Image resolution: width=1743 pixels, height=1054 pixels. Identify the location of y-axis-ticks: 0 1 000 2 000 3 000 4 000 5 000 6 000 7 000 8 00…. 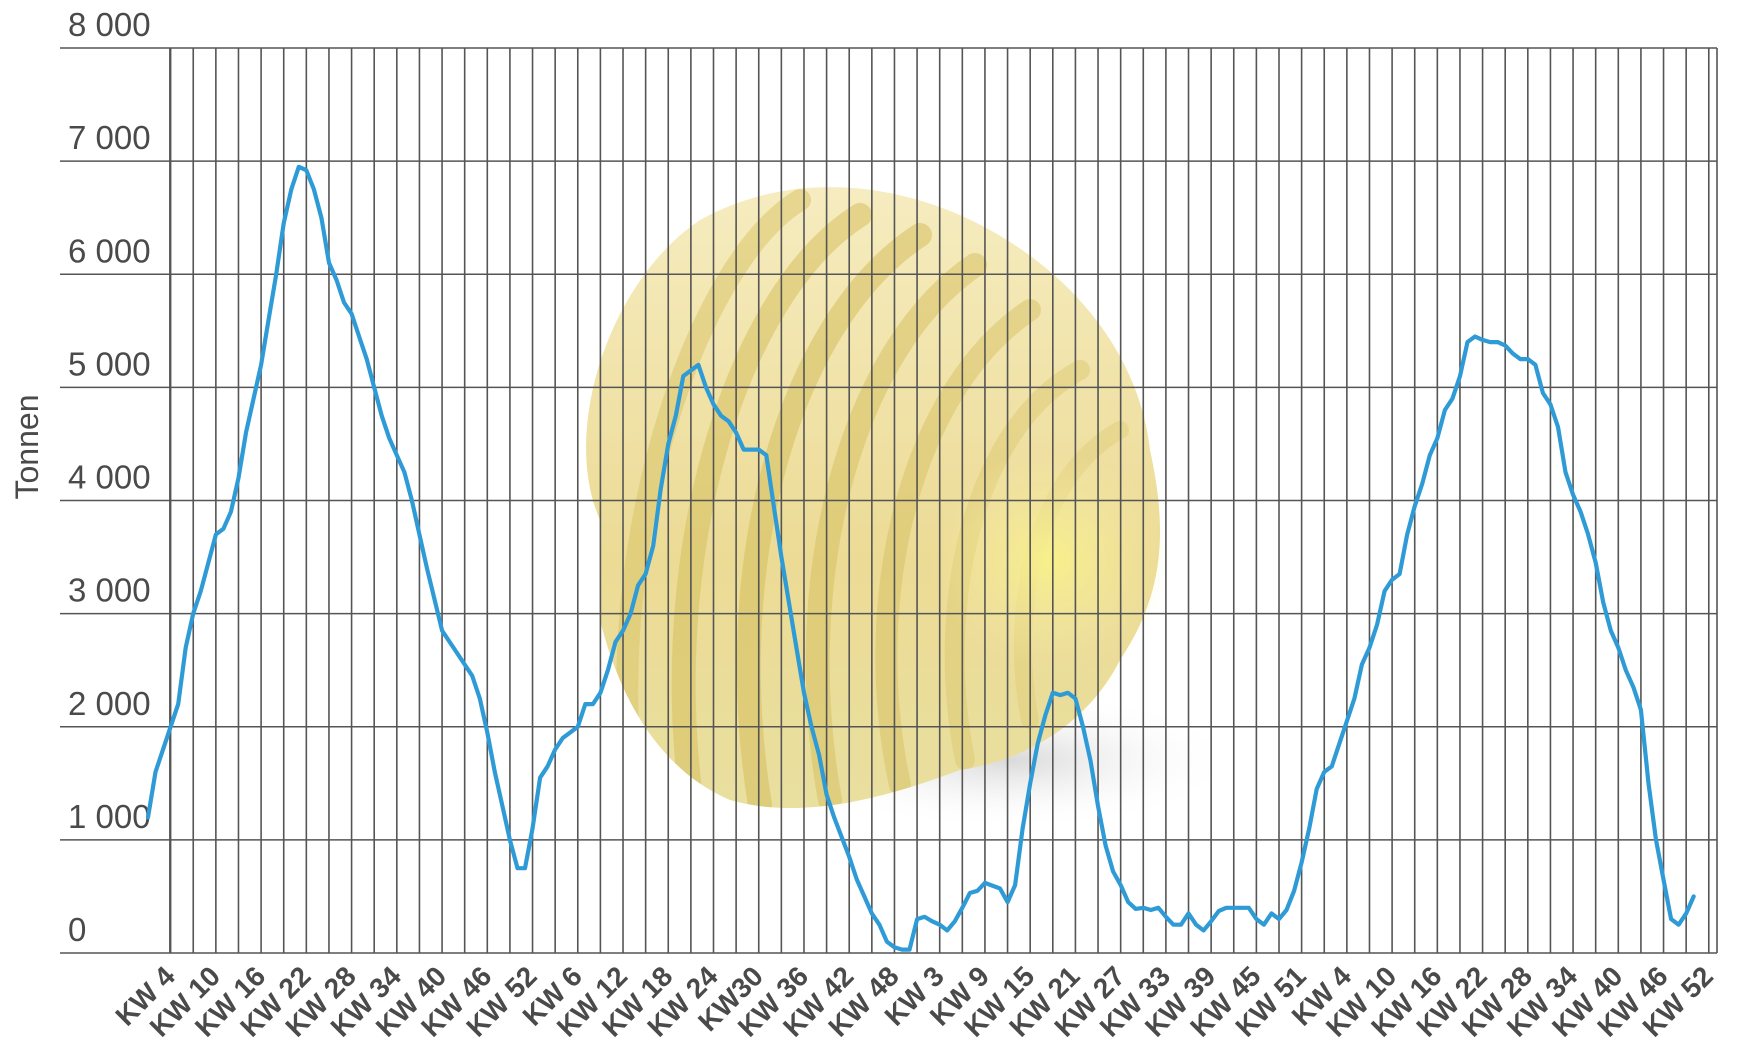
(109, 477).